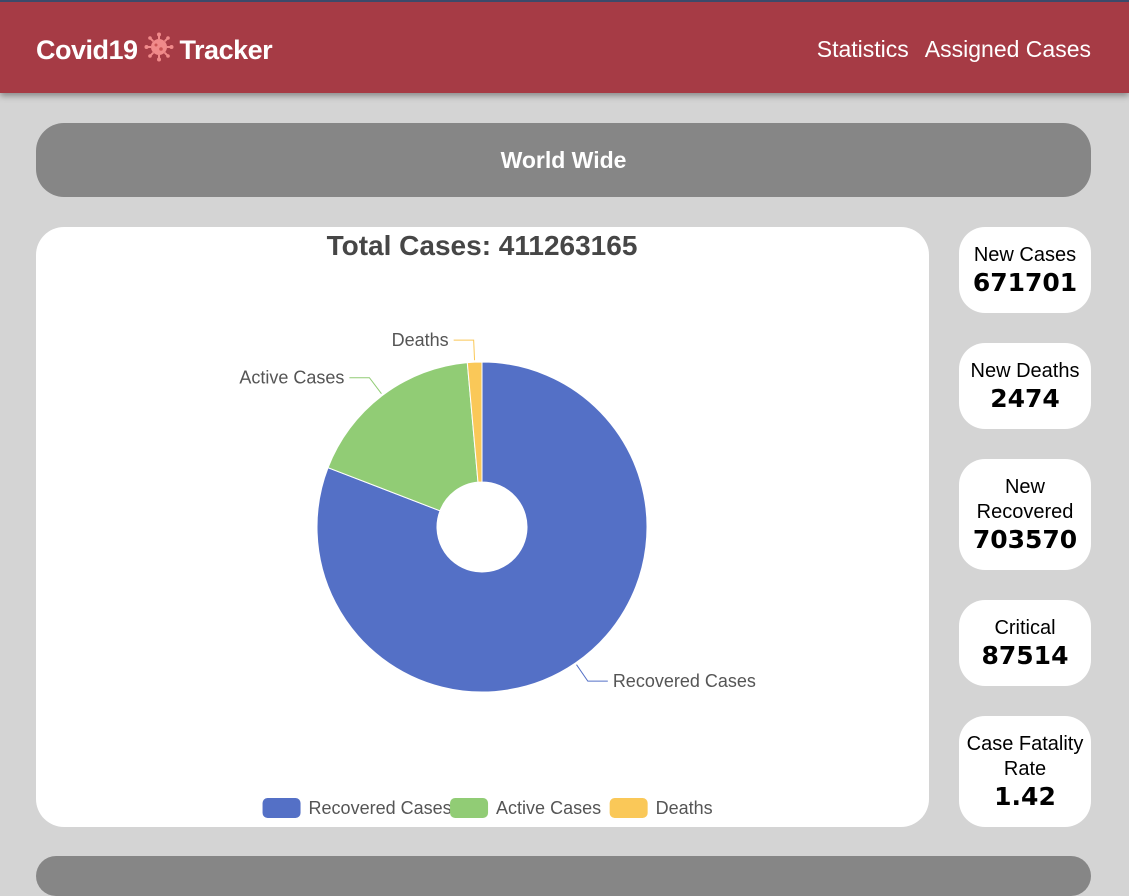 Image resolution: width=1129 pixels, height=896 pixels. I want to click on stat-new-deaths: New Deaths 2474, so click(1025, 386).